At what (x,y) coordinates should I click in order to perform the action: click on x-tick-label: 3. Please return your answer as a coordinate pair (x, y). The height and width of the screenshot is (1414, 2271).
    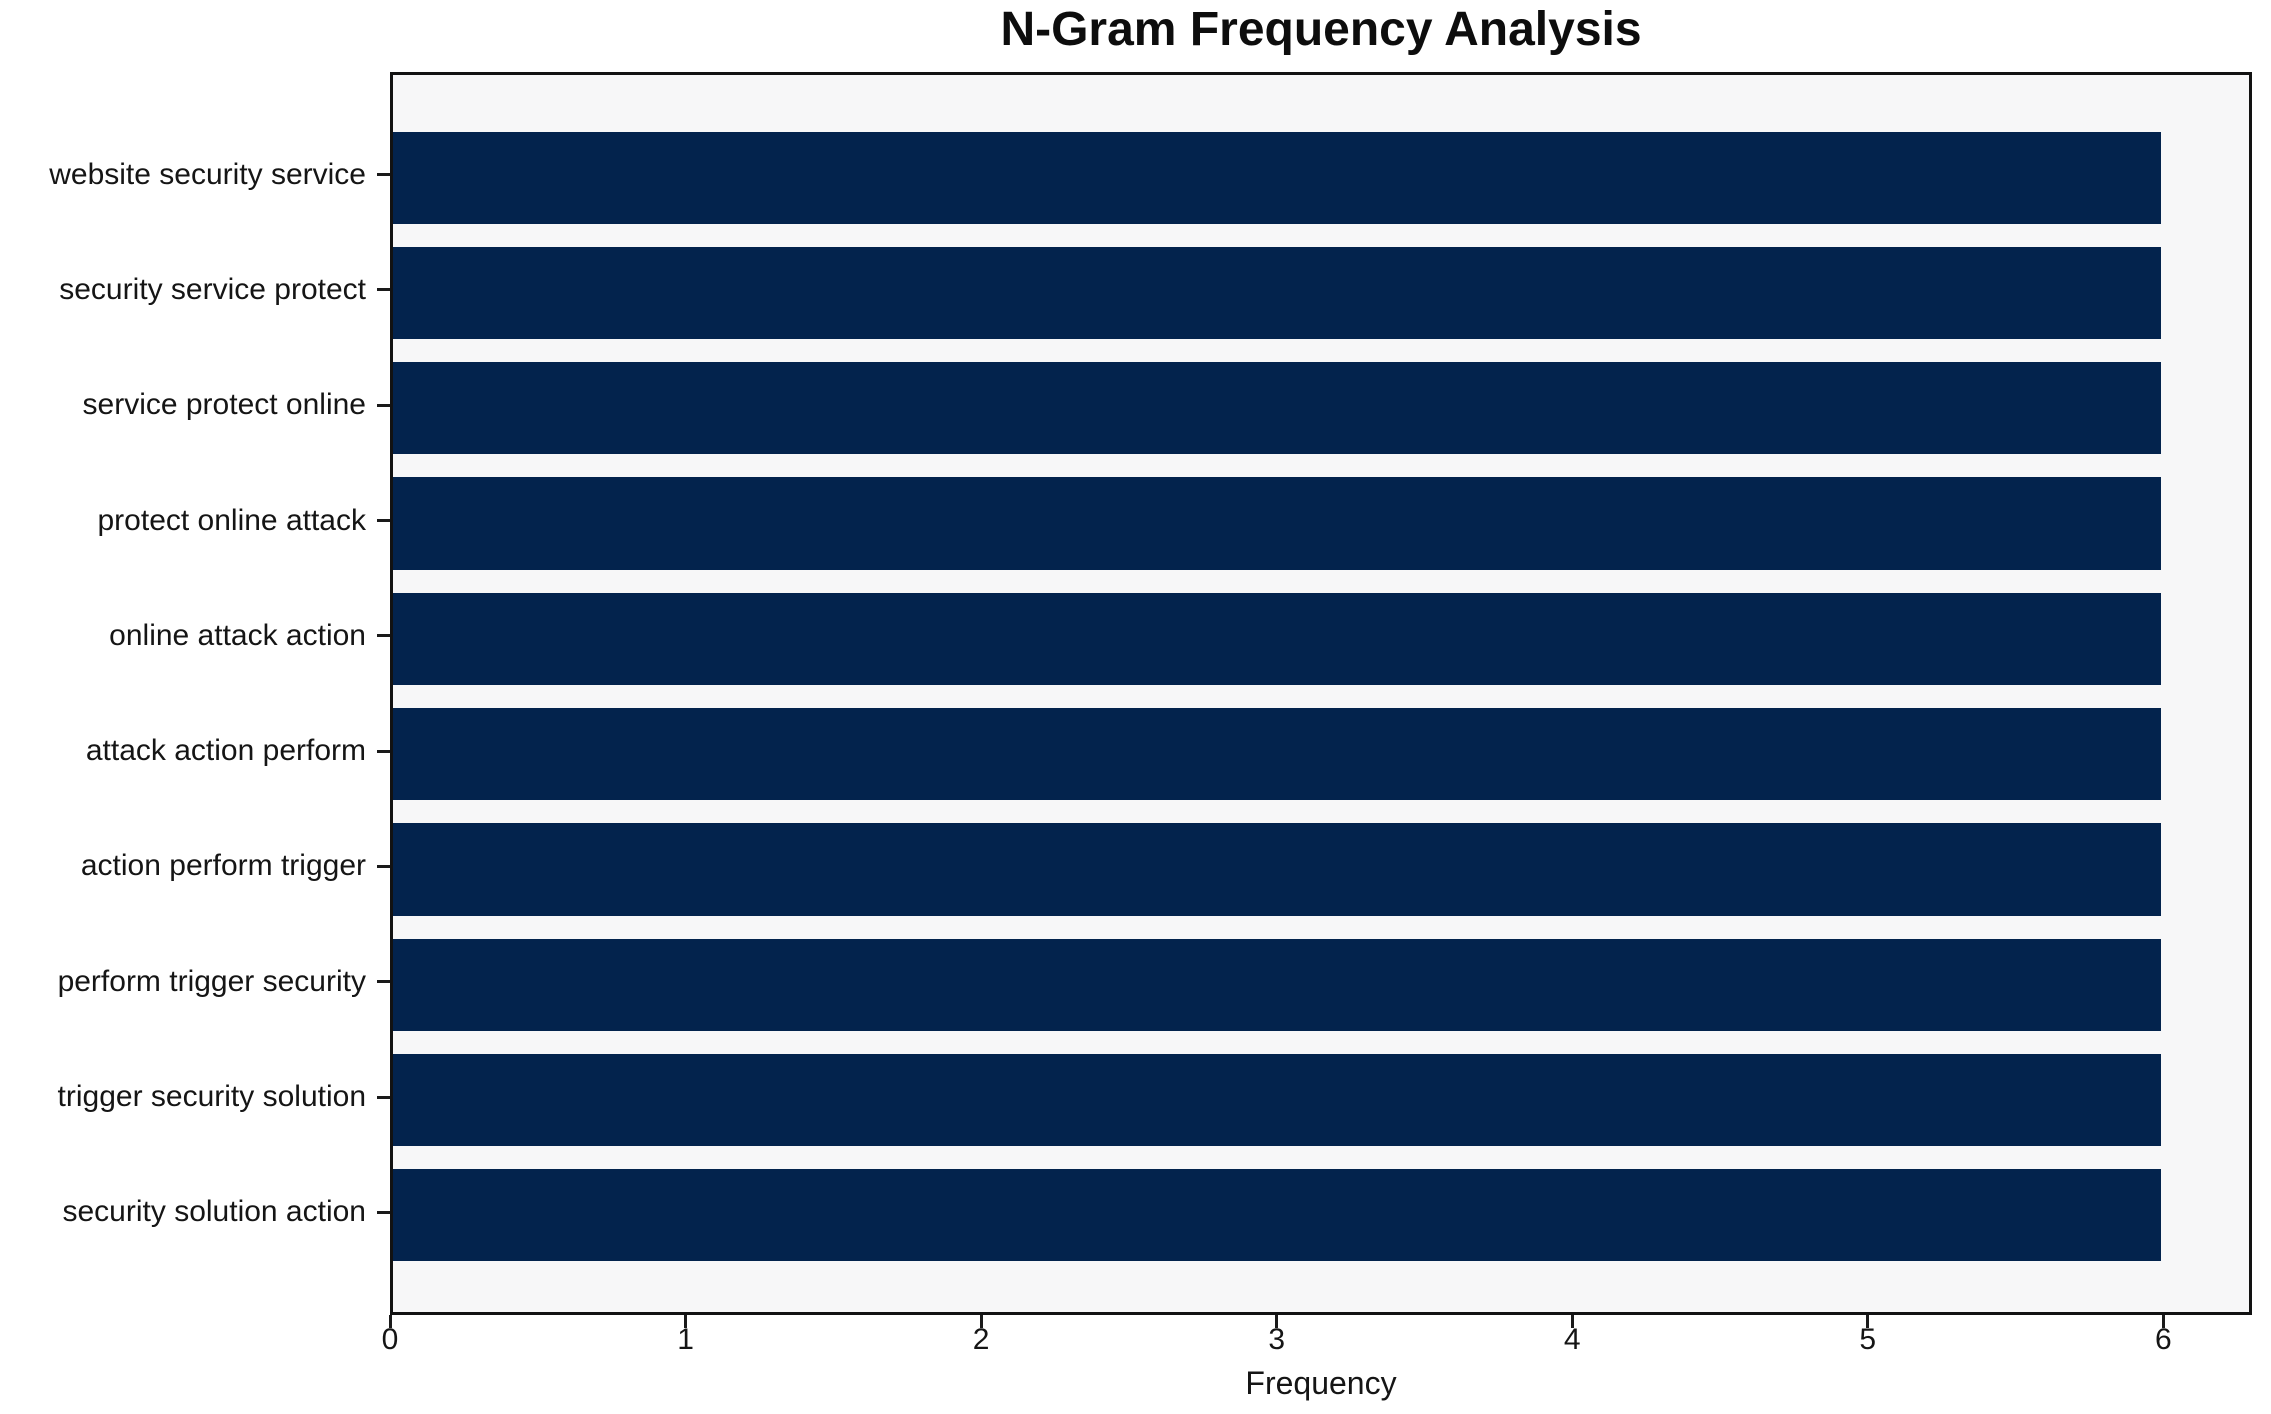
    Looking at the image, I should click on (1276, 1339).